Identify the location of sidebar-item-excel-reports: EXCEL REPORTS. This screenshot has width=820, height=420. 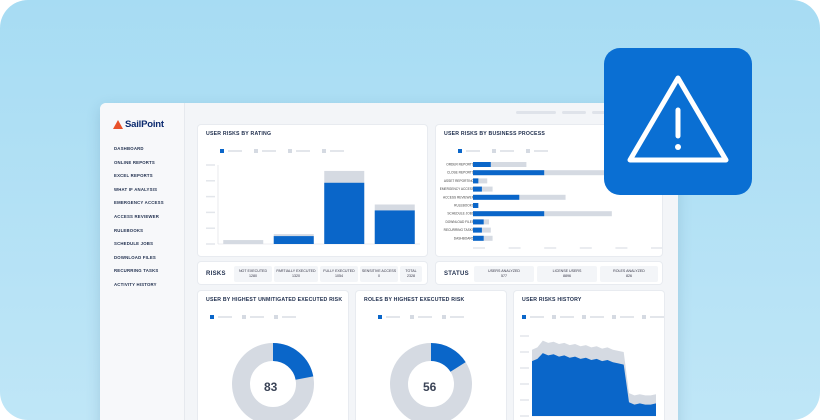
(133, 176).